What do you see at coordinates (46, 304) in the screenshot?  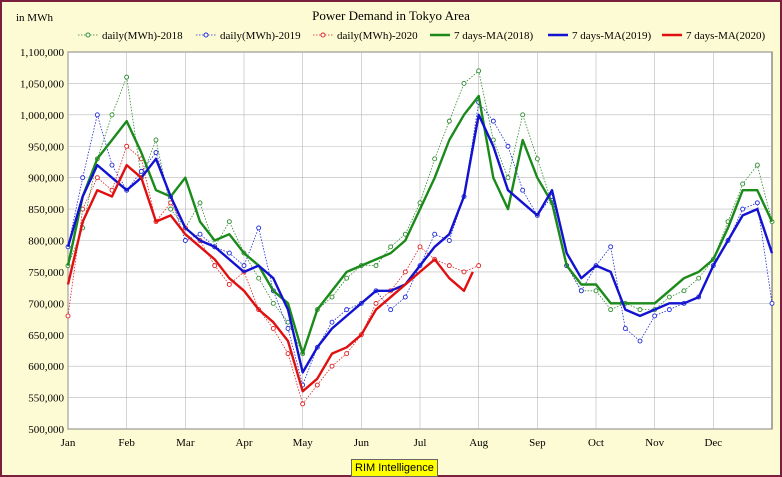 I see `y-tick-label: 700,000` at bounding box center [46, 304].